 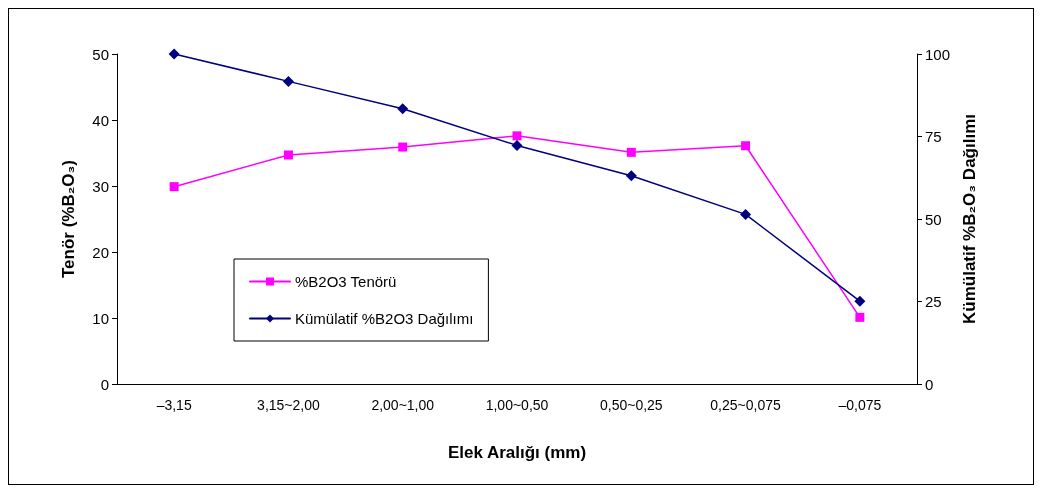 What do you see at coordinates (288, 405) in the screenshot?
I see `x-tick-label: 3,15~2,00` at bounding box center [288, 405].